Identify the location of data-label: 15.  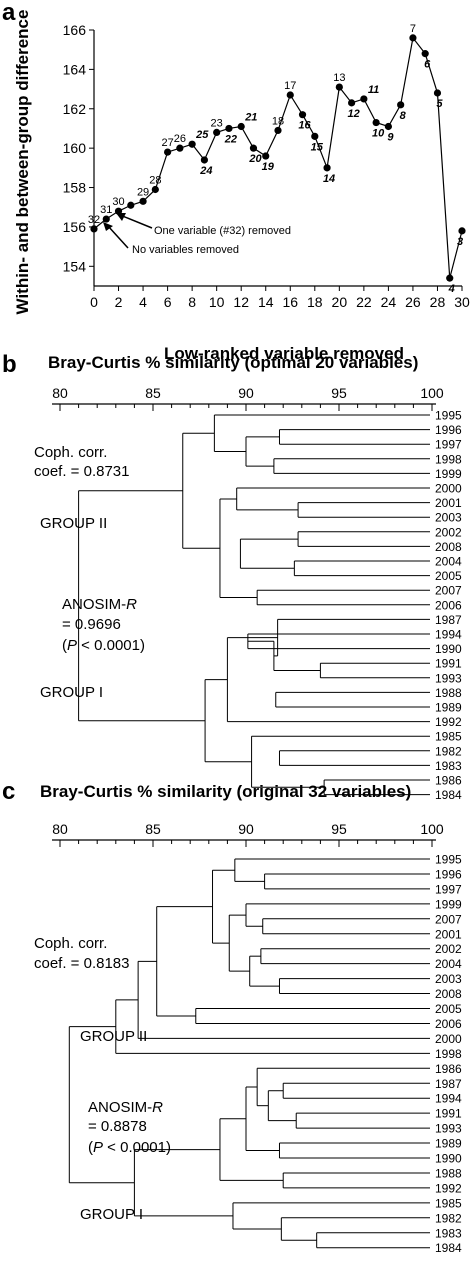
(317, 147).